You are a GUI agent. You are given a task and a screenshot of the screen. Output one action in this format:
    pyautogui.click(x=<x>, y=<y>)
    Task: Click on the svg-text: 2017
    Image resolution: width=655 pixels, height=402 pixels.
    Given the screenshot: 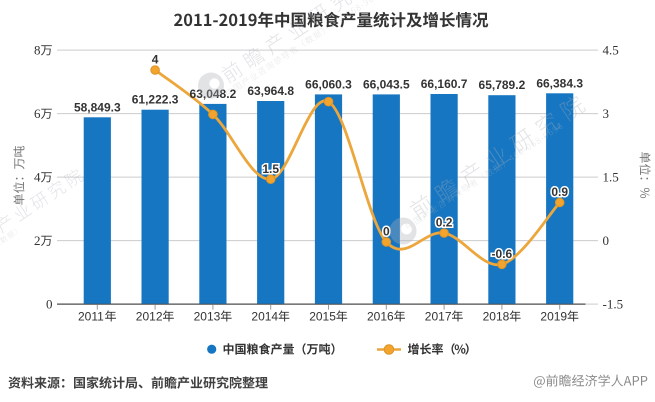 What is the action you would take?
    pyautogui.click(x=438, y=317)
    